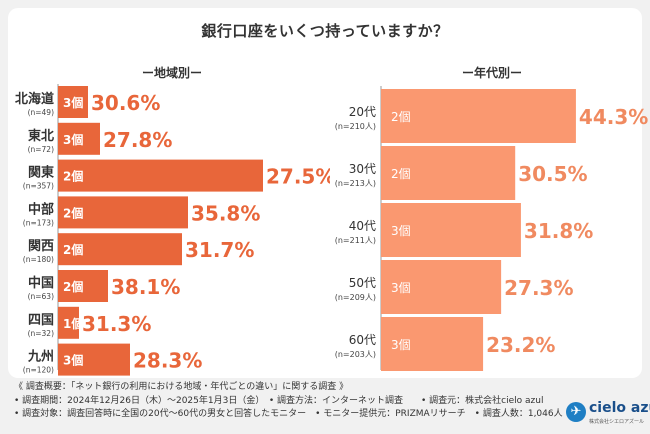 Image resolution: width=650 pixels, height=434 pixels. Describe the element at coordinates (34, 99) in the screenshot. I see `region-category-label: 北海道` at that location.